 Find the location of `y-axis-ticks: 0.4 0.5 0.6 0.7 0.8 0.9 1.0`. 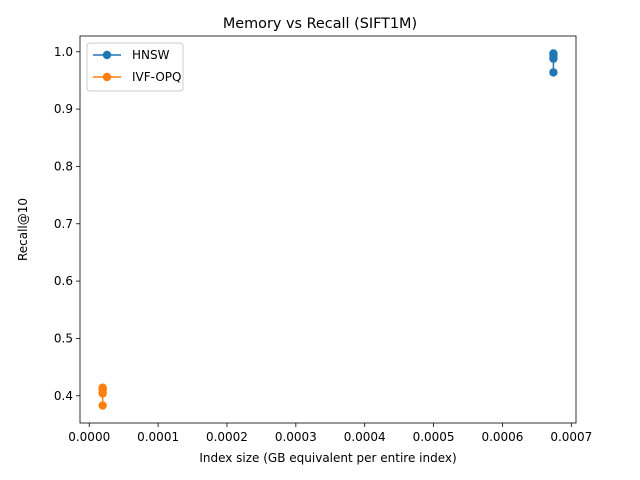

y-axis-ticks: 0.4 0.5 0.6 0.7 0.8 0.9 1.0 is located at coordinates (67, 224).